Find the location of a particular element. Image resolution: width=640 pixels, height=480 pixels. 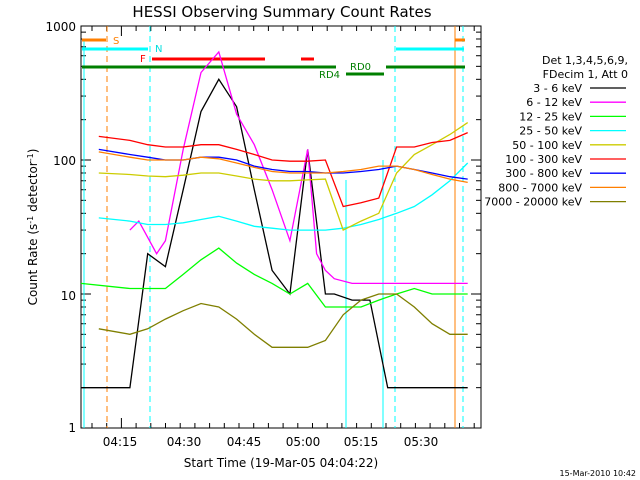

footer-timestamp: 15-Mar-2010 10:42 is located at coordinates (598, 473).